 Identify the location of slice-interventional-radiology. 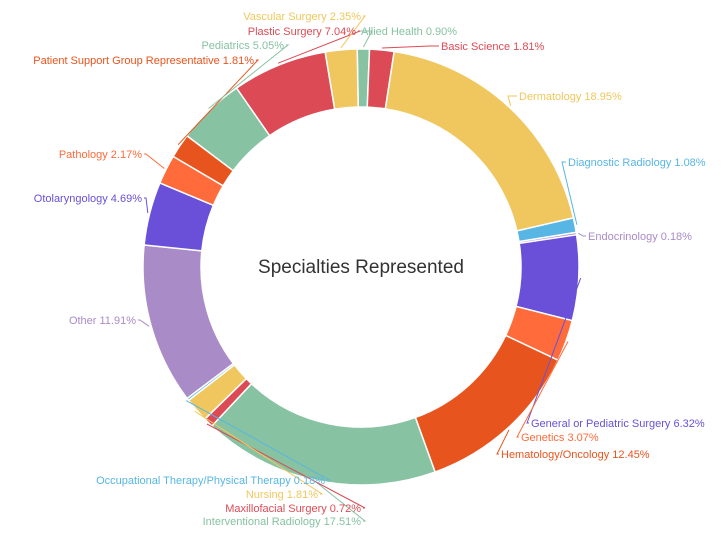
(323, 434).